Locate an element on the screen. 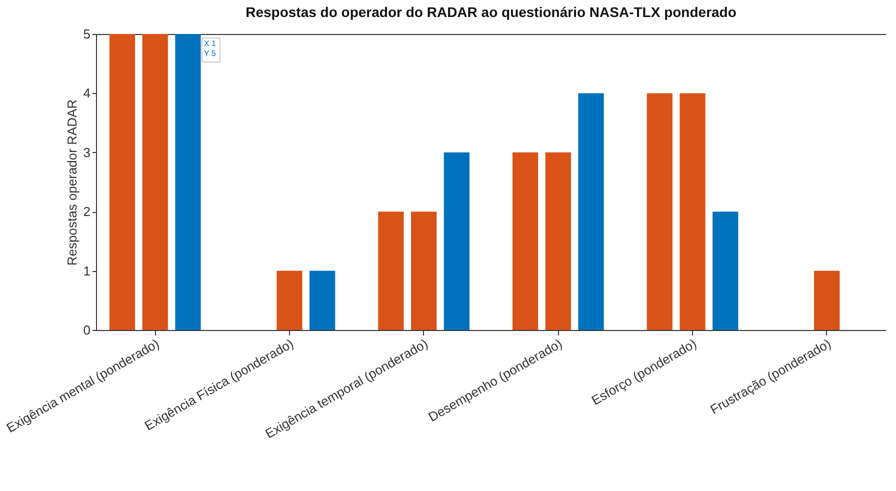 Image resolution: width=896 pixels, height=491 pixels. y-tick-label: 5 is located at coordinates (86, 34).